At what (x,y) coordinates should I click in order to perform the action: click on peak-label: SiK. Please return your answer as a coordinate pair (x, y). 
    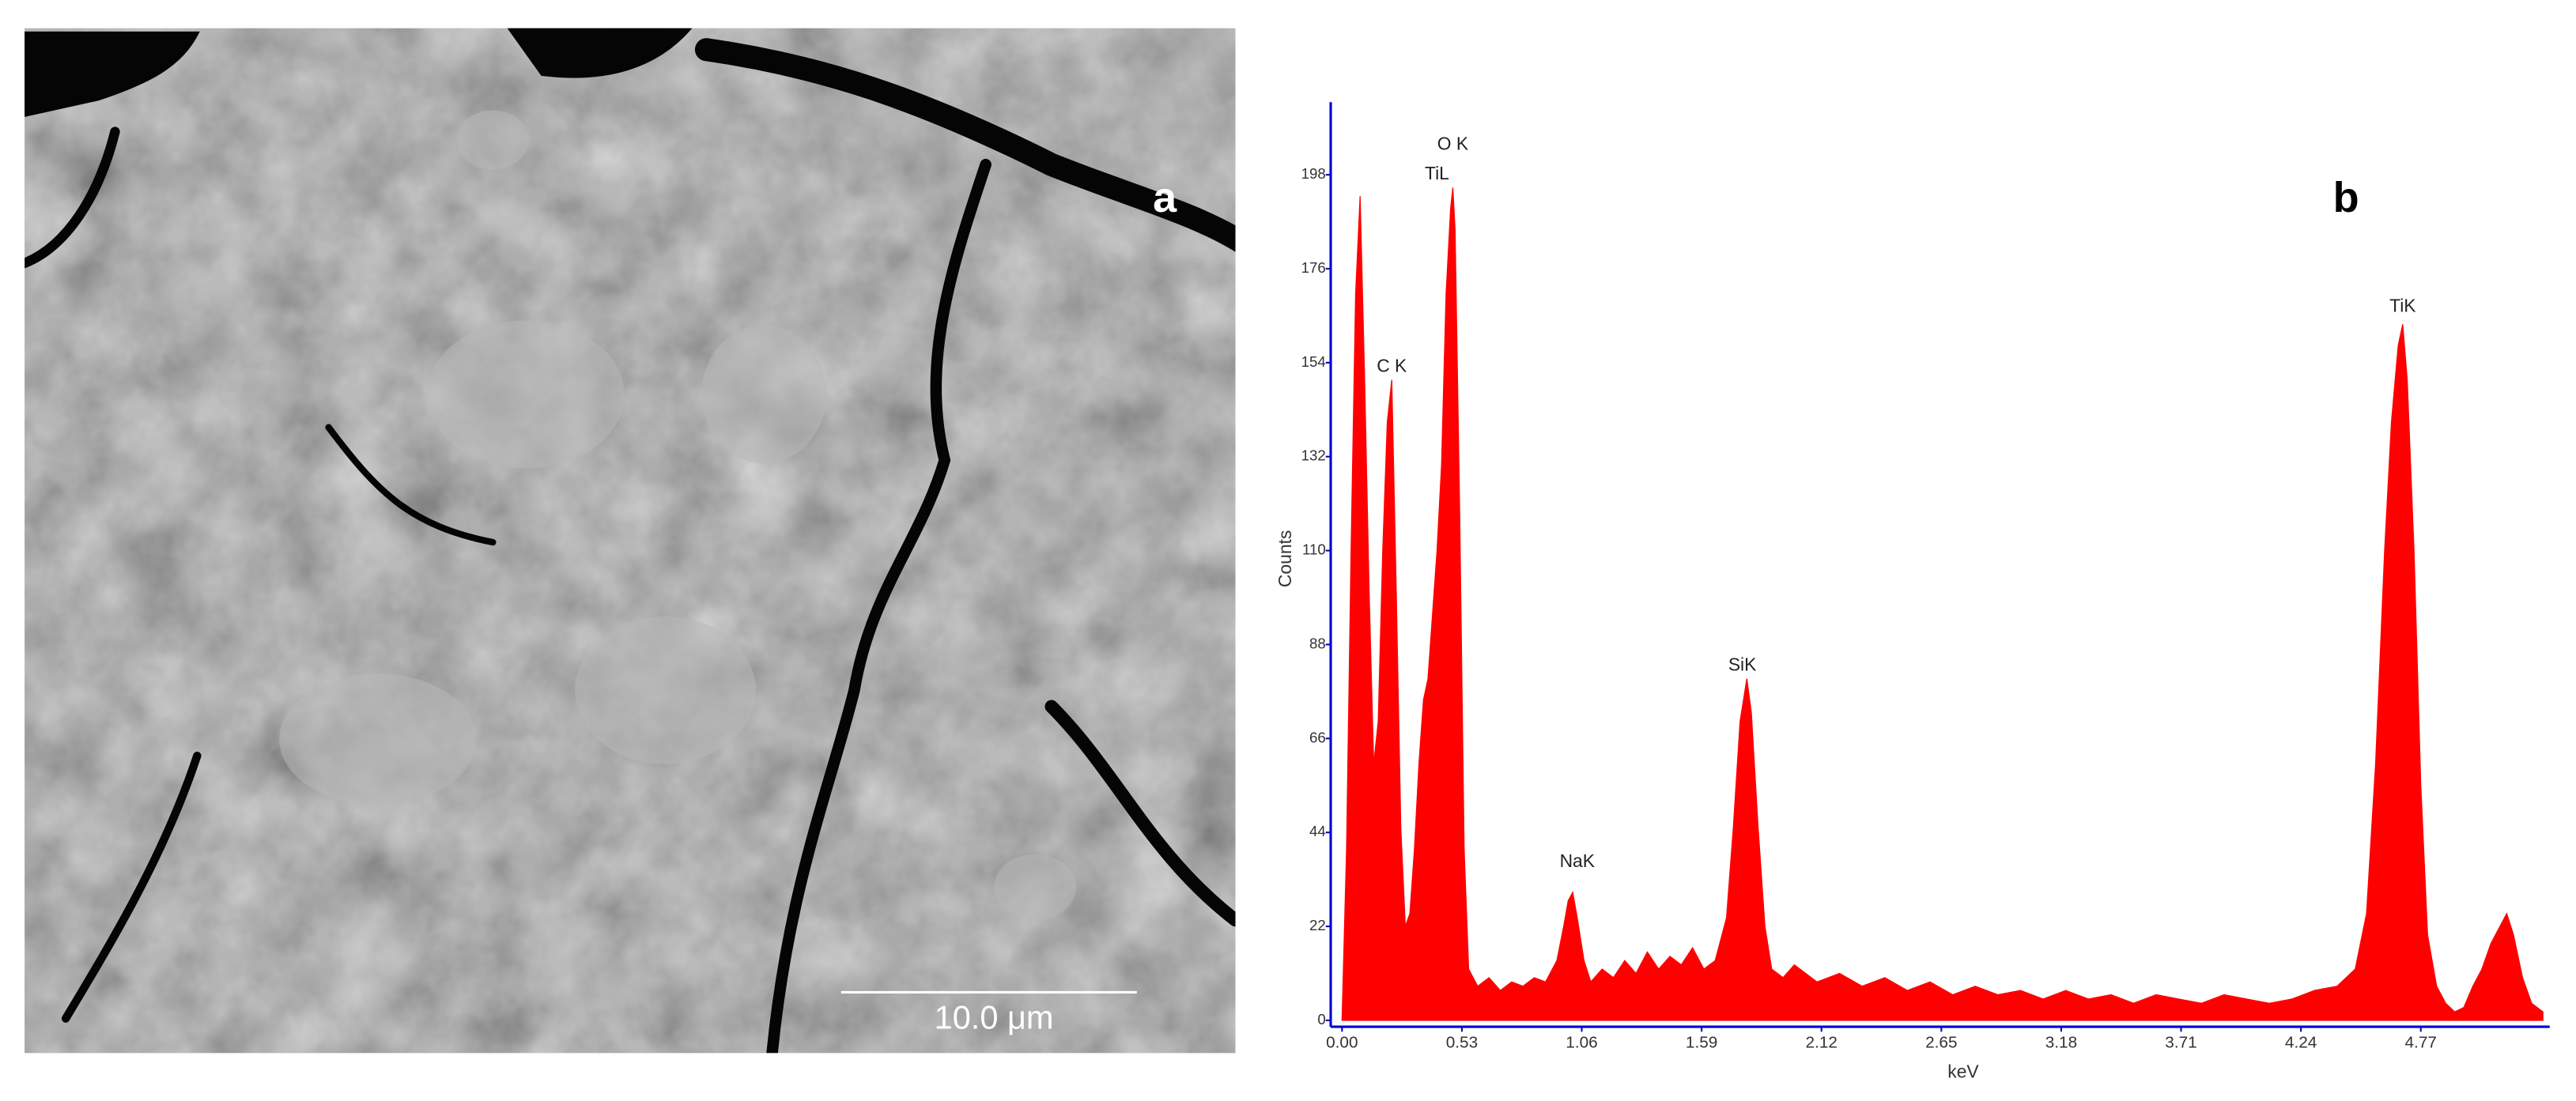
    Looking at the image, I should click on (1742, 664).